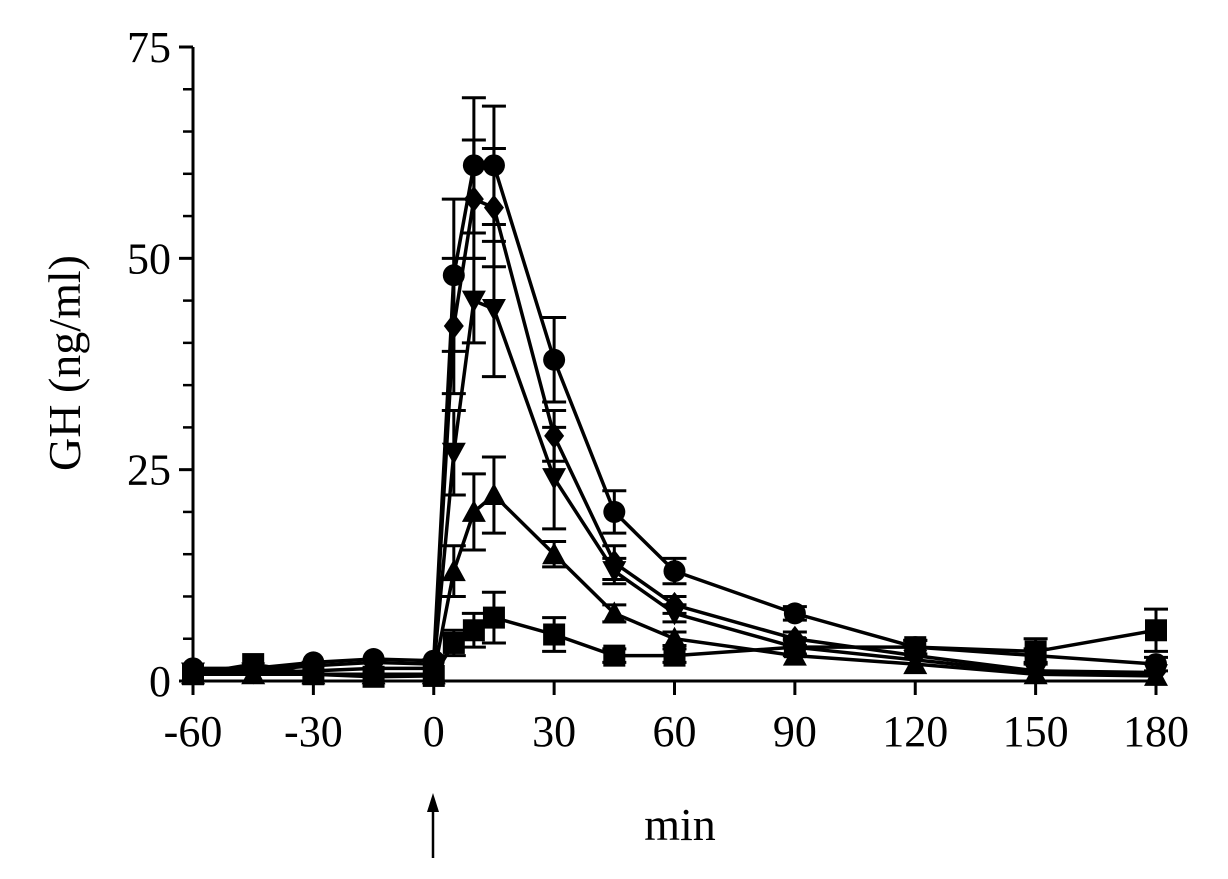 This screenshot has height=879, width=1228. Describe the element at coordinates (64, 363) in the screenshot. I see `y-axis-label: GH (ng/ml)` at that location.